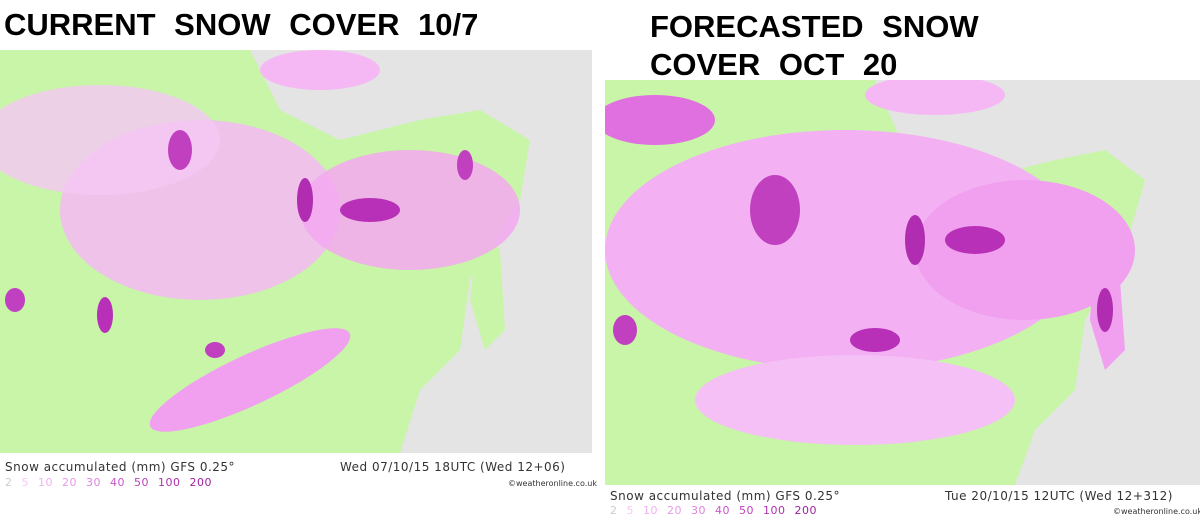 The width and height of the screenshot is (1200, 517). I want to click on timestamp: Wed 07/10/15 18UTC (Wed 12+06), so click(453, 467).